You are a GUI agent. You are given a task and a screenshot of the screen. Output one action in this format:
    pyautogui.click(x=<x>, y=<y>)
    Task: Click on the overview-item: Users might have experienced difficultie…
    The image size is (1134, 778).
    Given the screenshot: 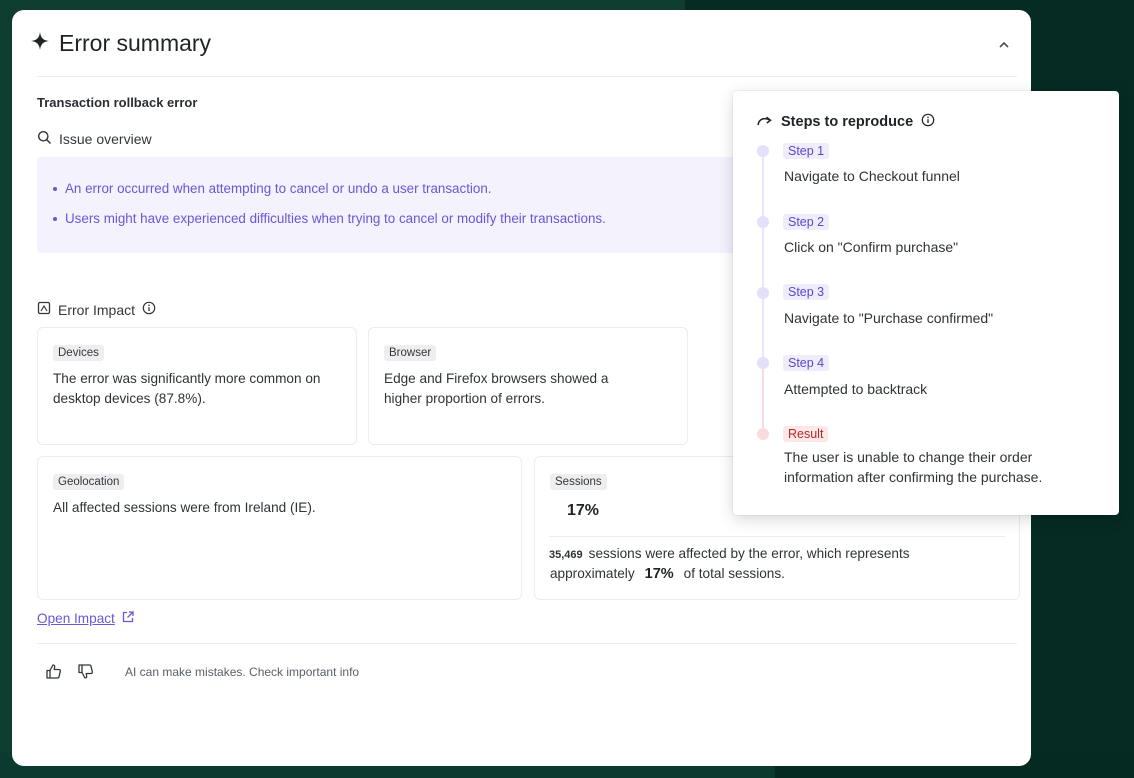 What is the action you would take?
    pyautogui.click(x=329, y=218)
    